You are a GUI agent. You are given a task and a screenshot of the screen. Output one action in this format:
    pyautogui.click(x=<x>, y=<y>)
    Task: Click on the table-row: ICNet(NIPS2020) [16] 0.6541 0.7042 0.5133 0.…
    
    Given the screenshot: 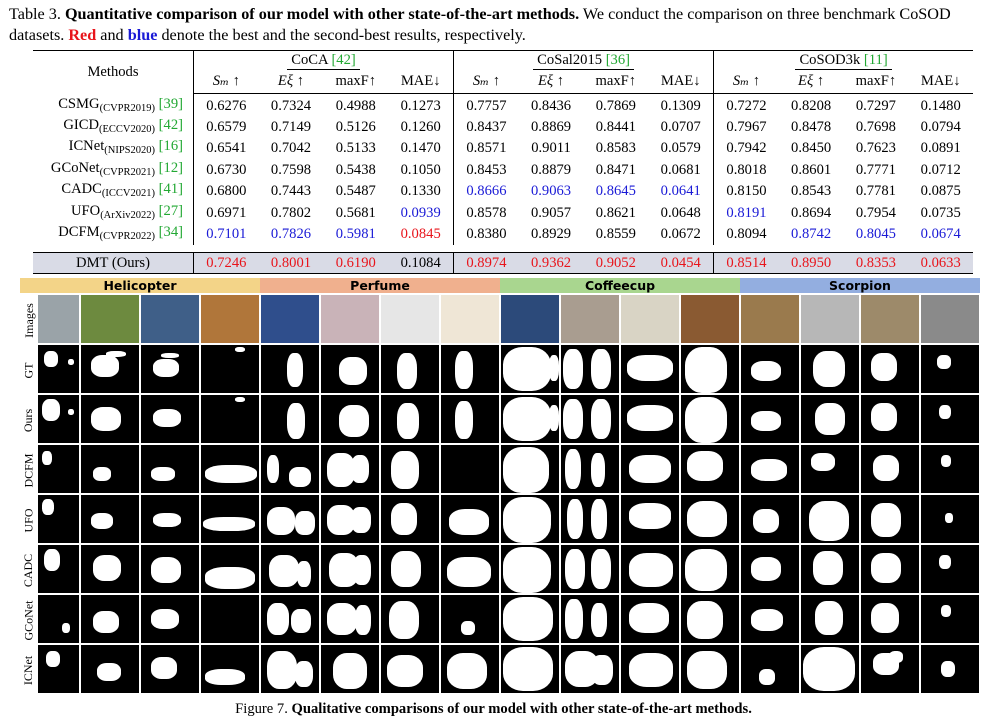 What is the action you would take?
    pyautogui.click(x=503, y=149)
    